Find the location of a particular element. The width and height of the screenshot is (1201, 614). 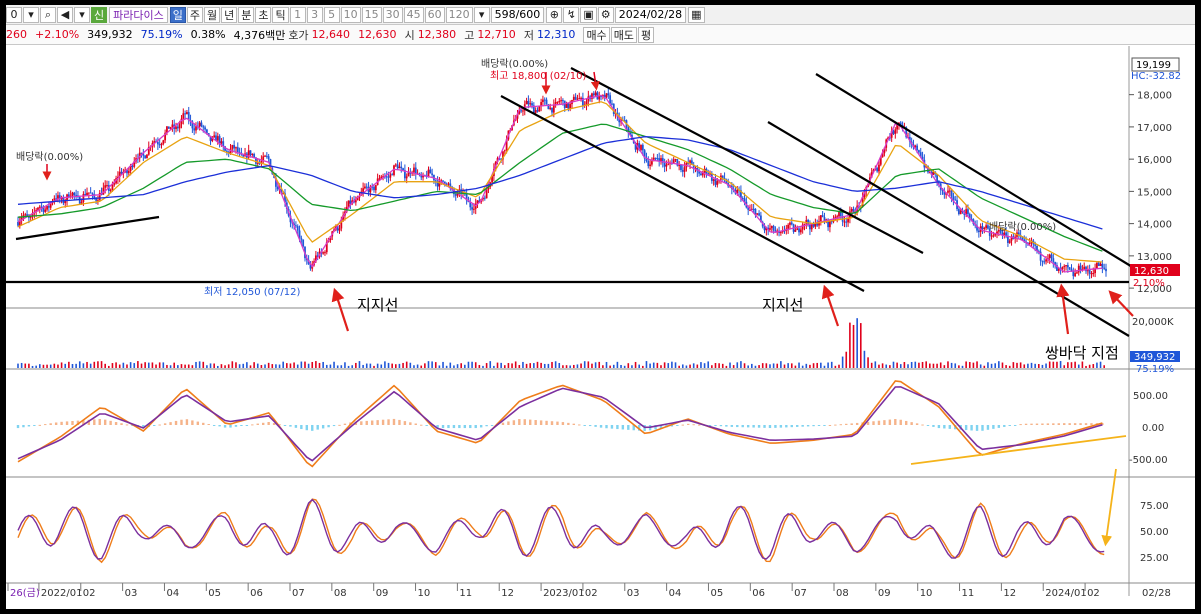

price-tick-label-2: 16,000 is located at coordinates (1154, 160).